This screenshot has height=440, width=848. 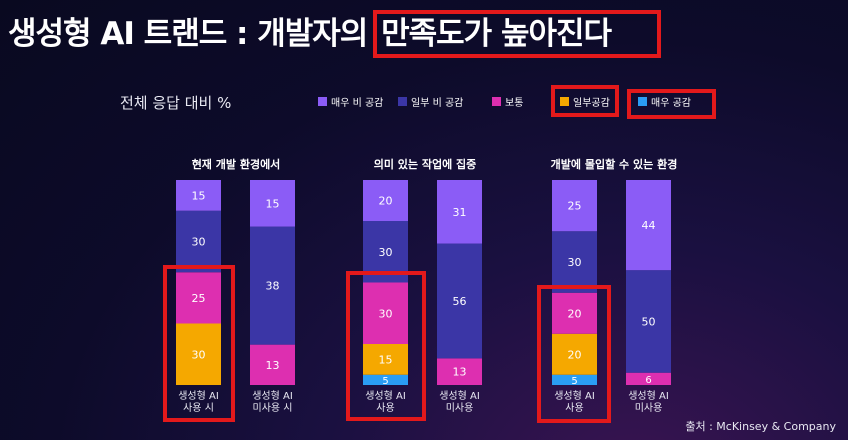 I want to click on legend-label: 일부 비 공감, so click(x=437, y=103).